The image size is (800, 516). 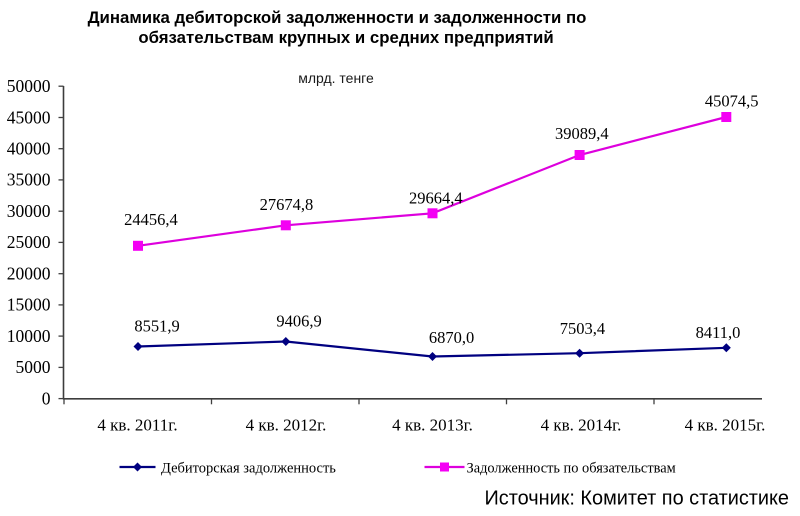 What do you see at coordinates (436, 198) in the screenshot?
I see `svg-text: 29664,4` at bounding box center [436, 198].